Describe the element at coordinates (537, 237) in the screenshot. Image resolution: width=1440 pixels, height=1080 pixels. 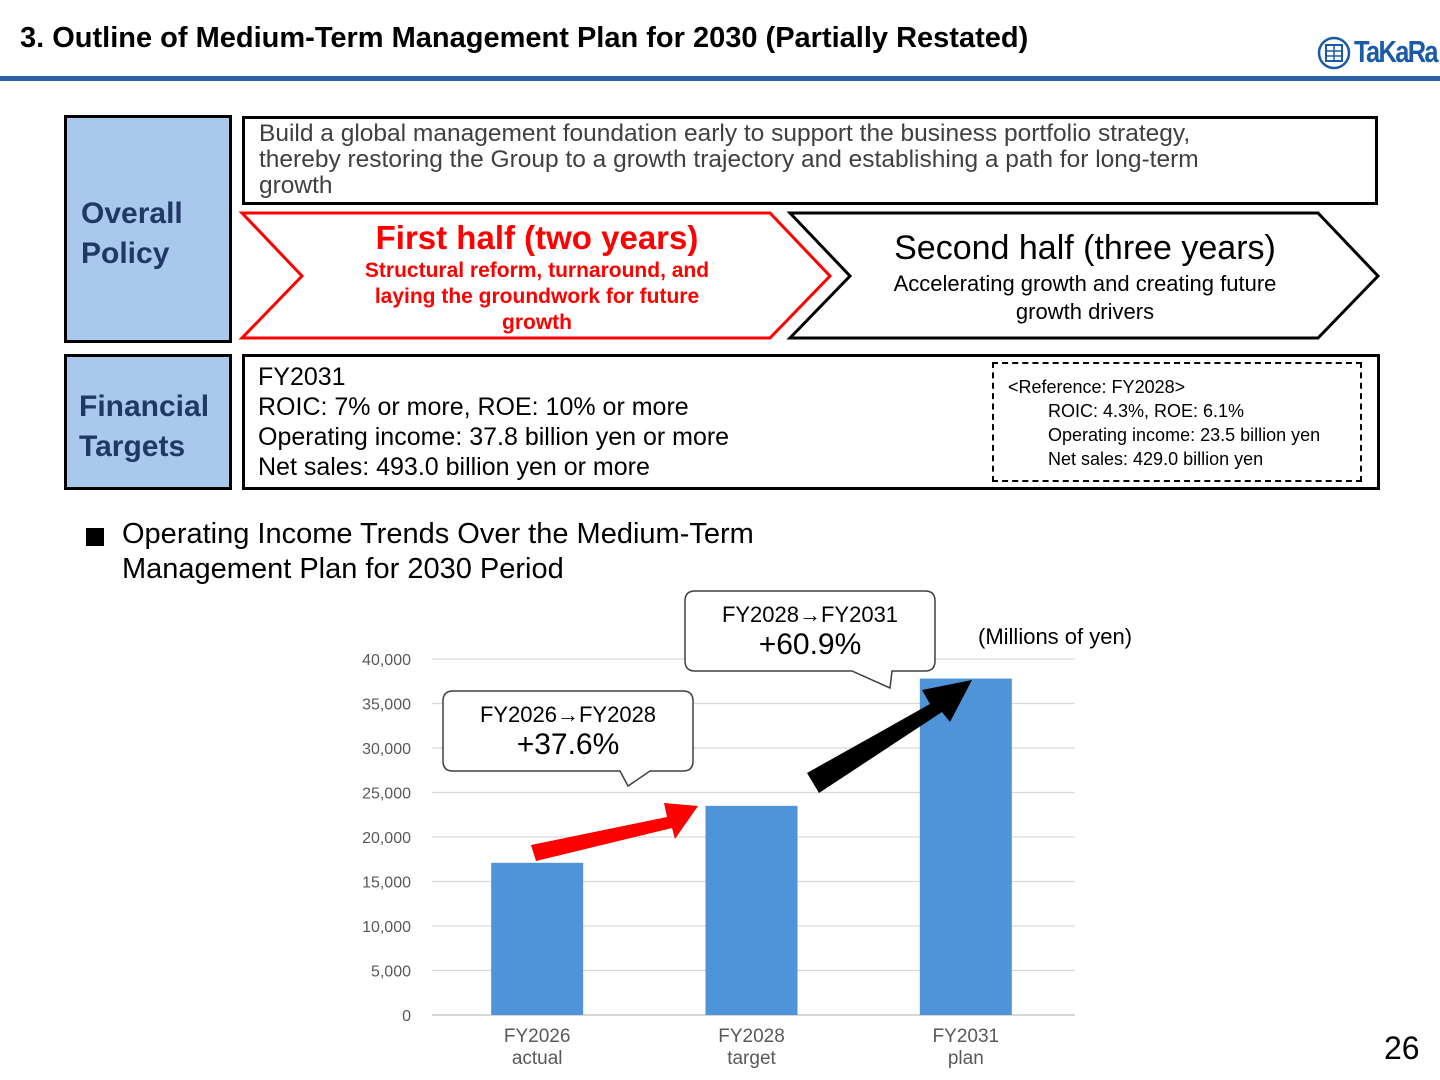
I see `first-half-title: First half (two years)` at that location.